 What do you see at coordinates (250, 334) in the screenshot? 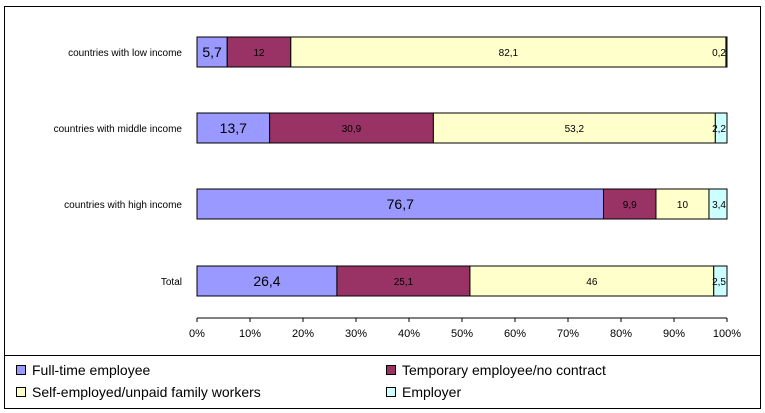
I see `x-tick-label: 10%` at bounding box center [250, 334].